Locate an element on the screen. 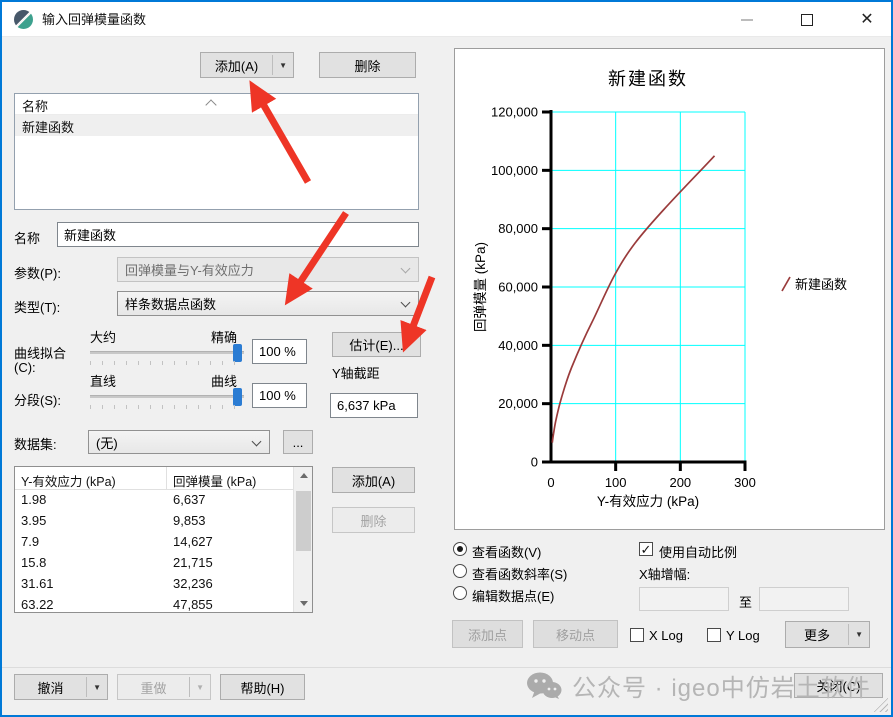 The width and height of the screenshot is (893, 717). radio-edit-points is located at coordinates (460, 593).